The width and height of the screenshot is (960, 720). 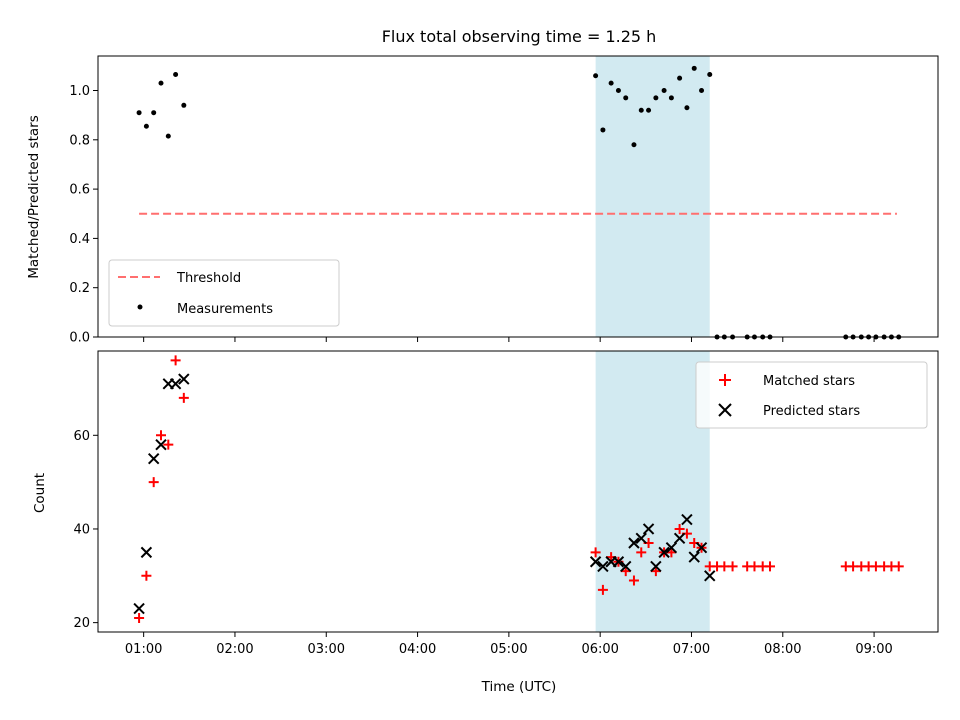 I want to click on top-ylabel: Matched/Predicted stars, so click(x=34, y=196).